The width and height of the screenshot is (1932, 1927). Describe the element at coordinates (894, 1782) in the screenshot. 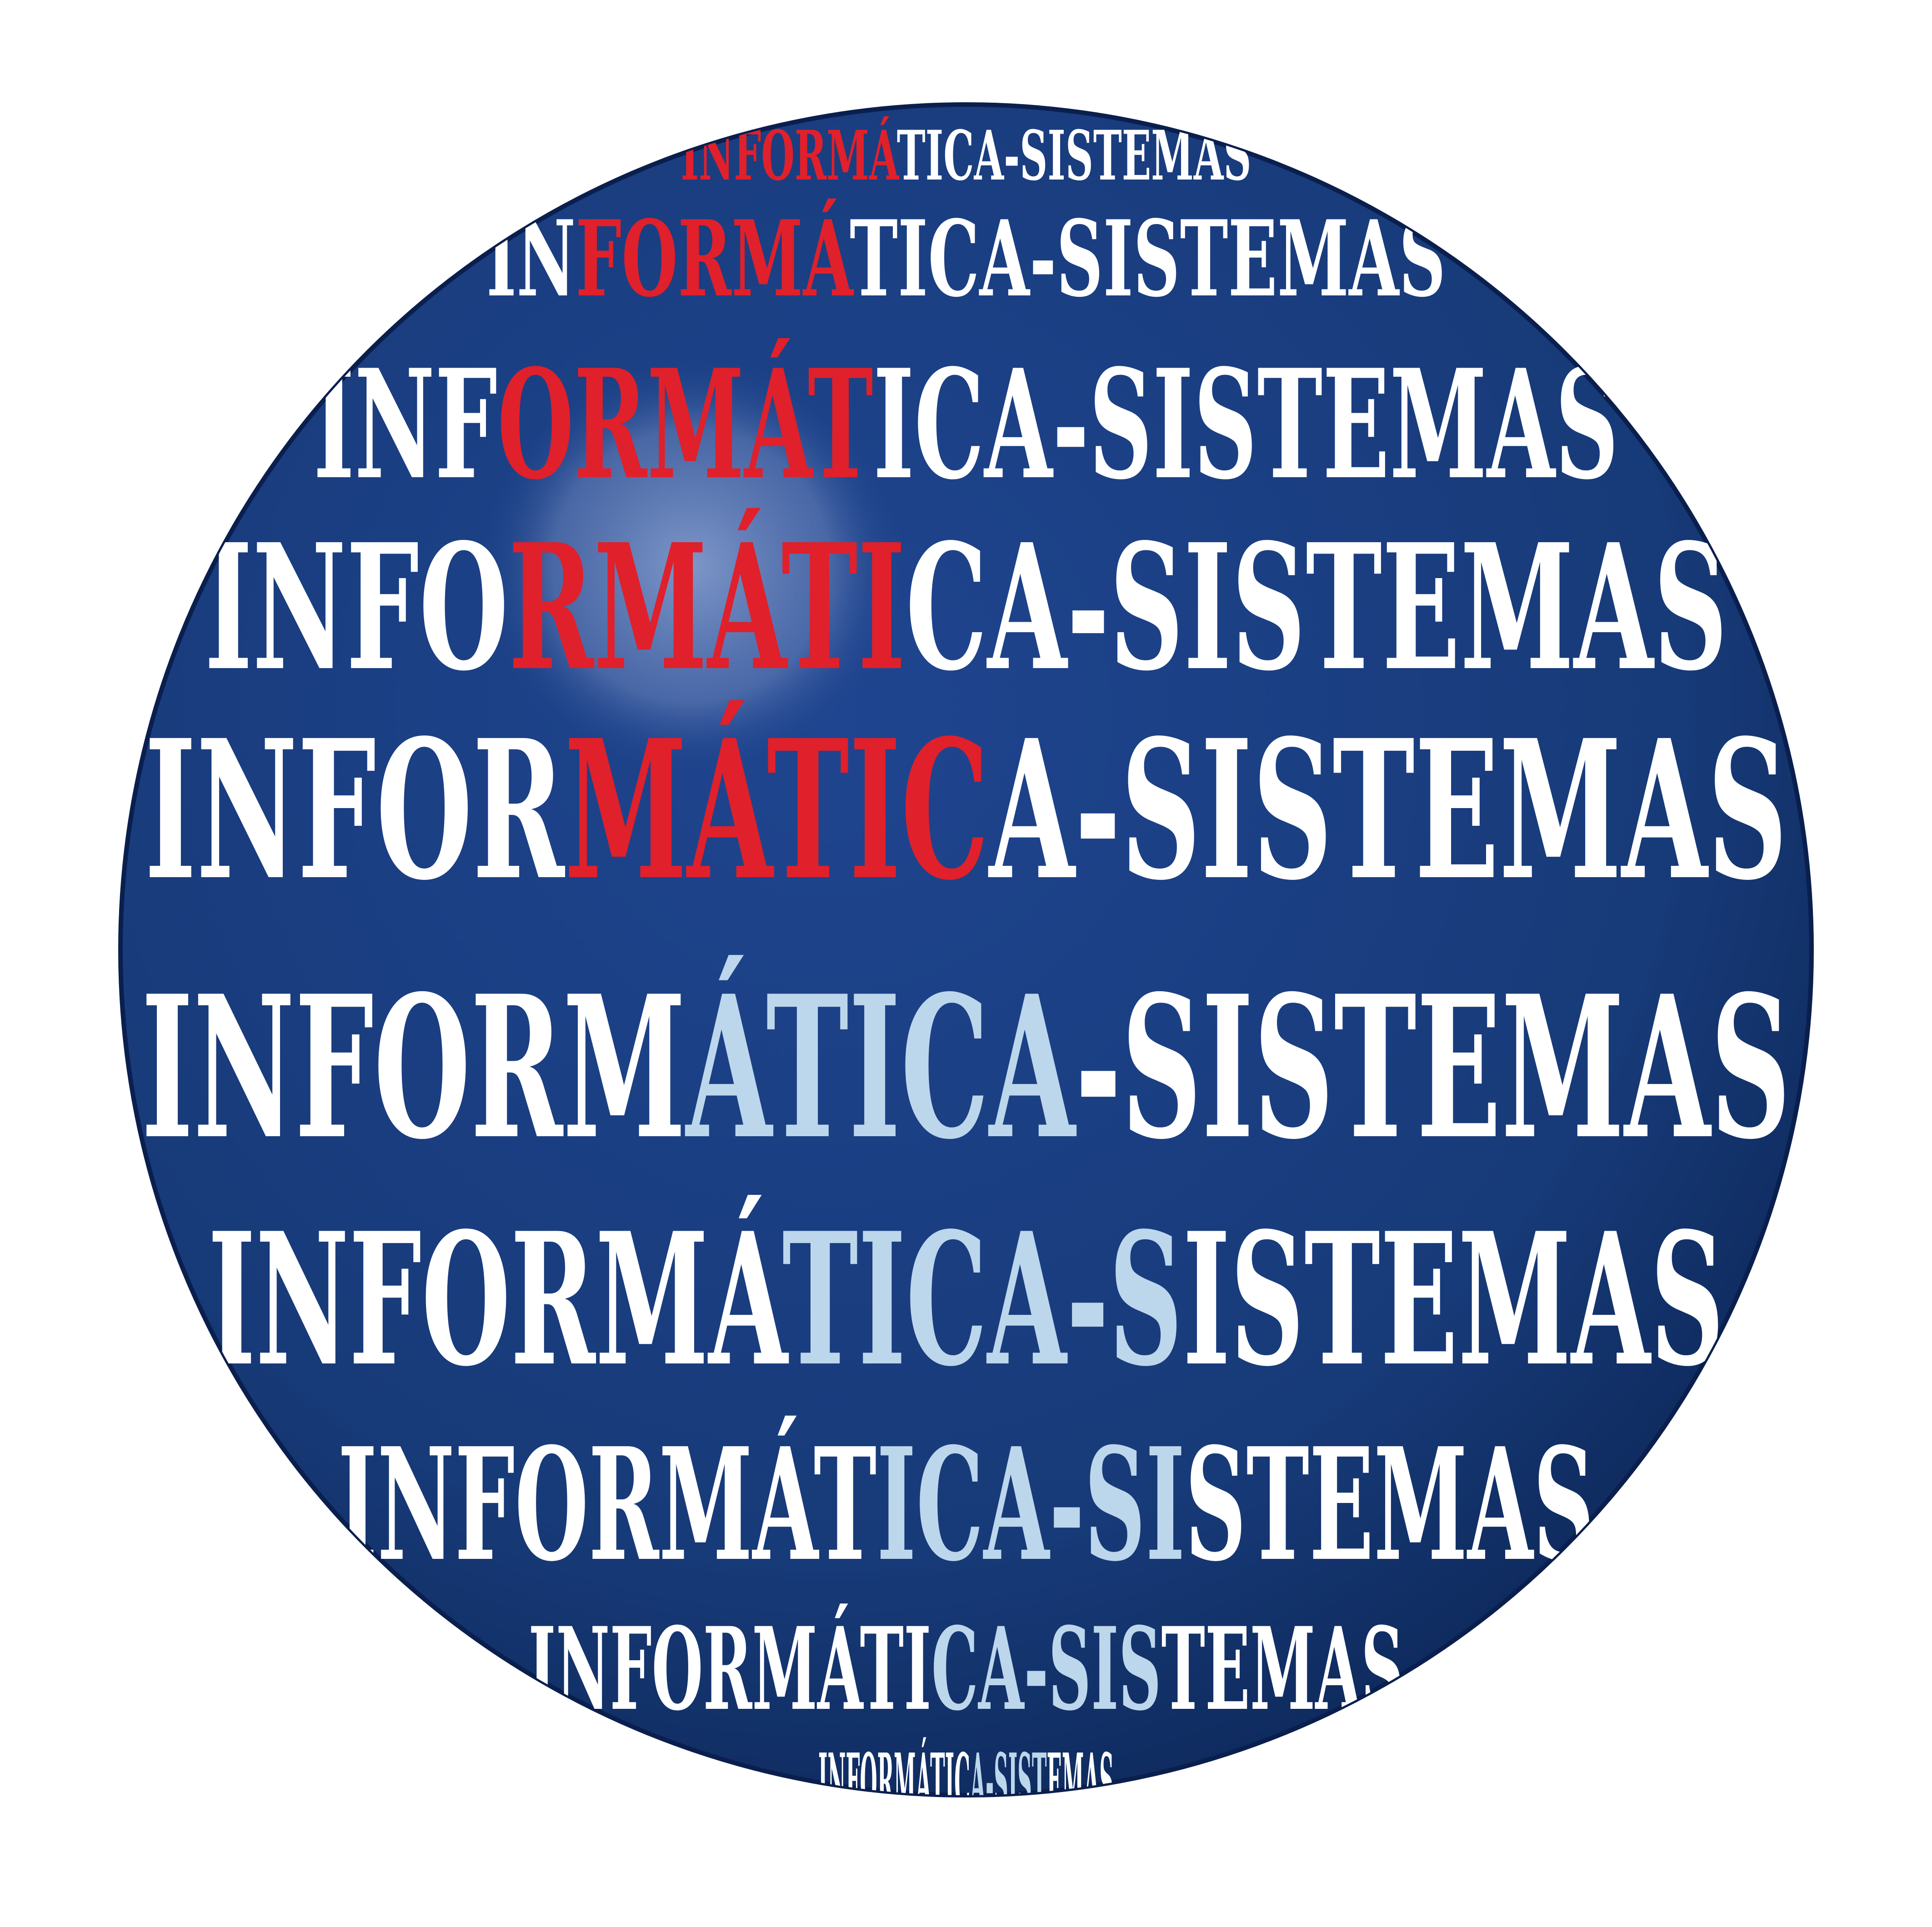

I see `text-segment-white: INFORMÁTIC` at that location.